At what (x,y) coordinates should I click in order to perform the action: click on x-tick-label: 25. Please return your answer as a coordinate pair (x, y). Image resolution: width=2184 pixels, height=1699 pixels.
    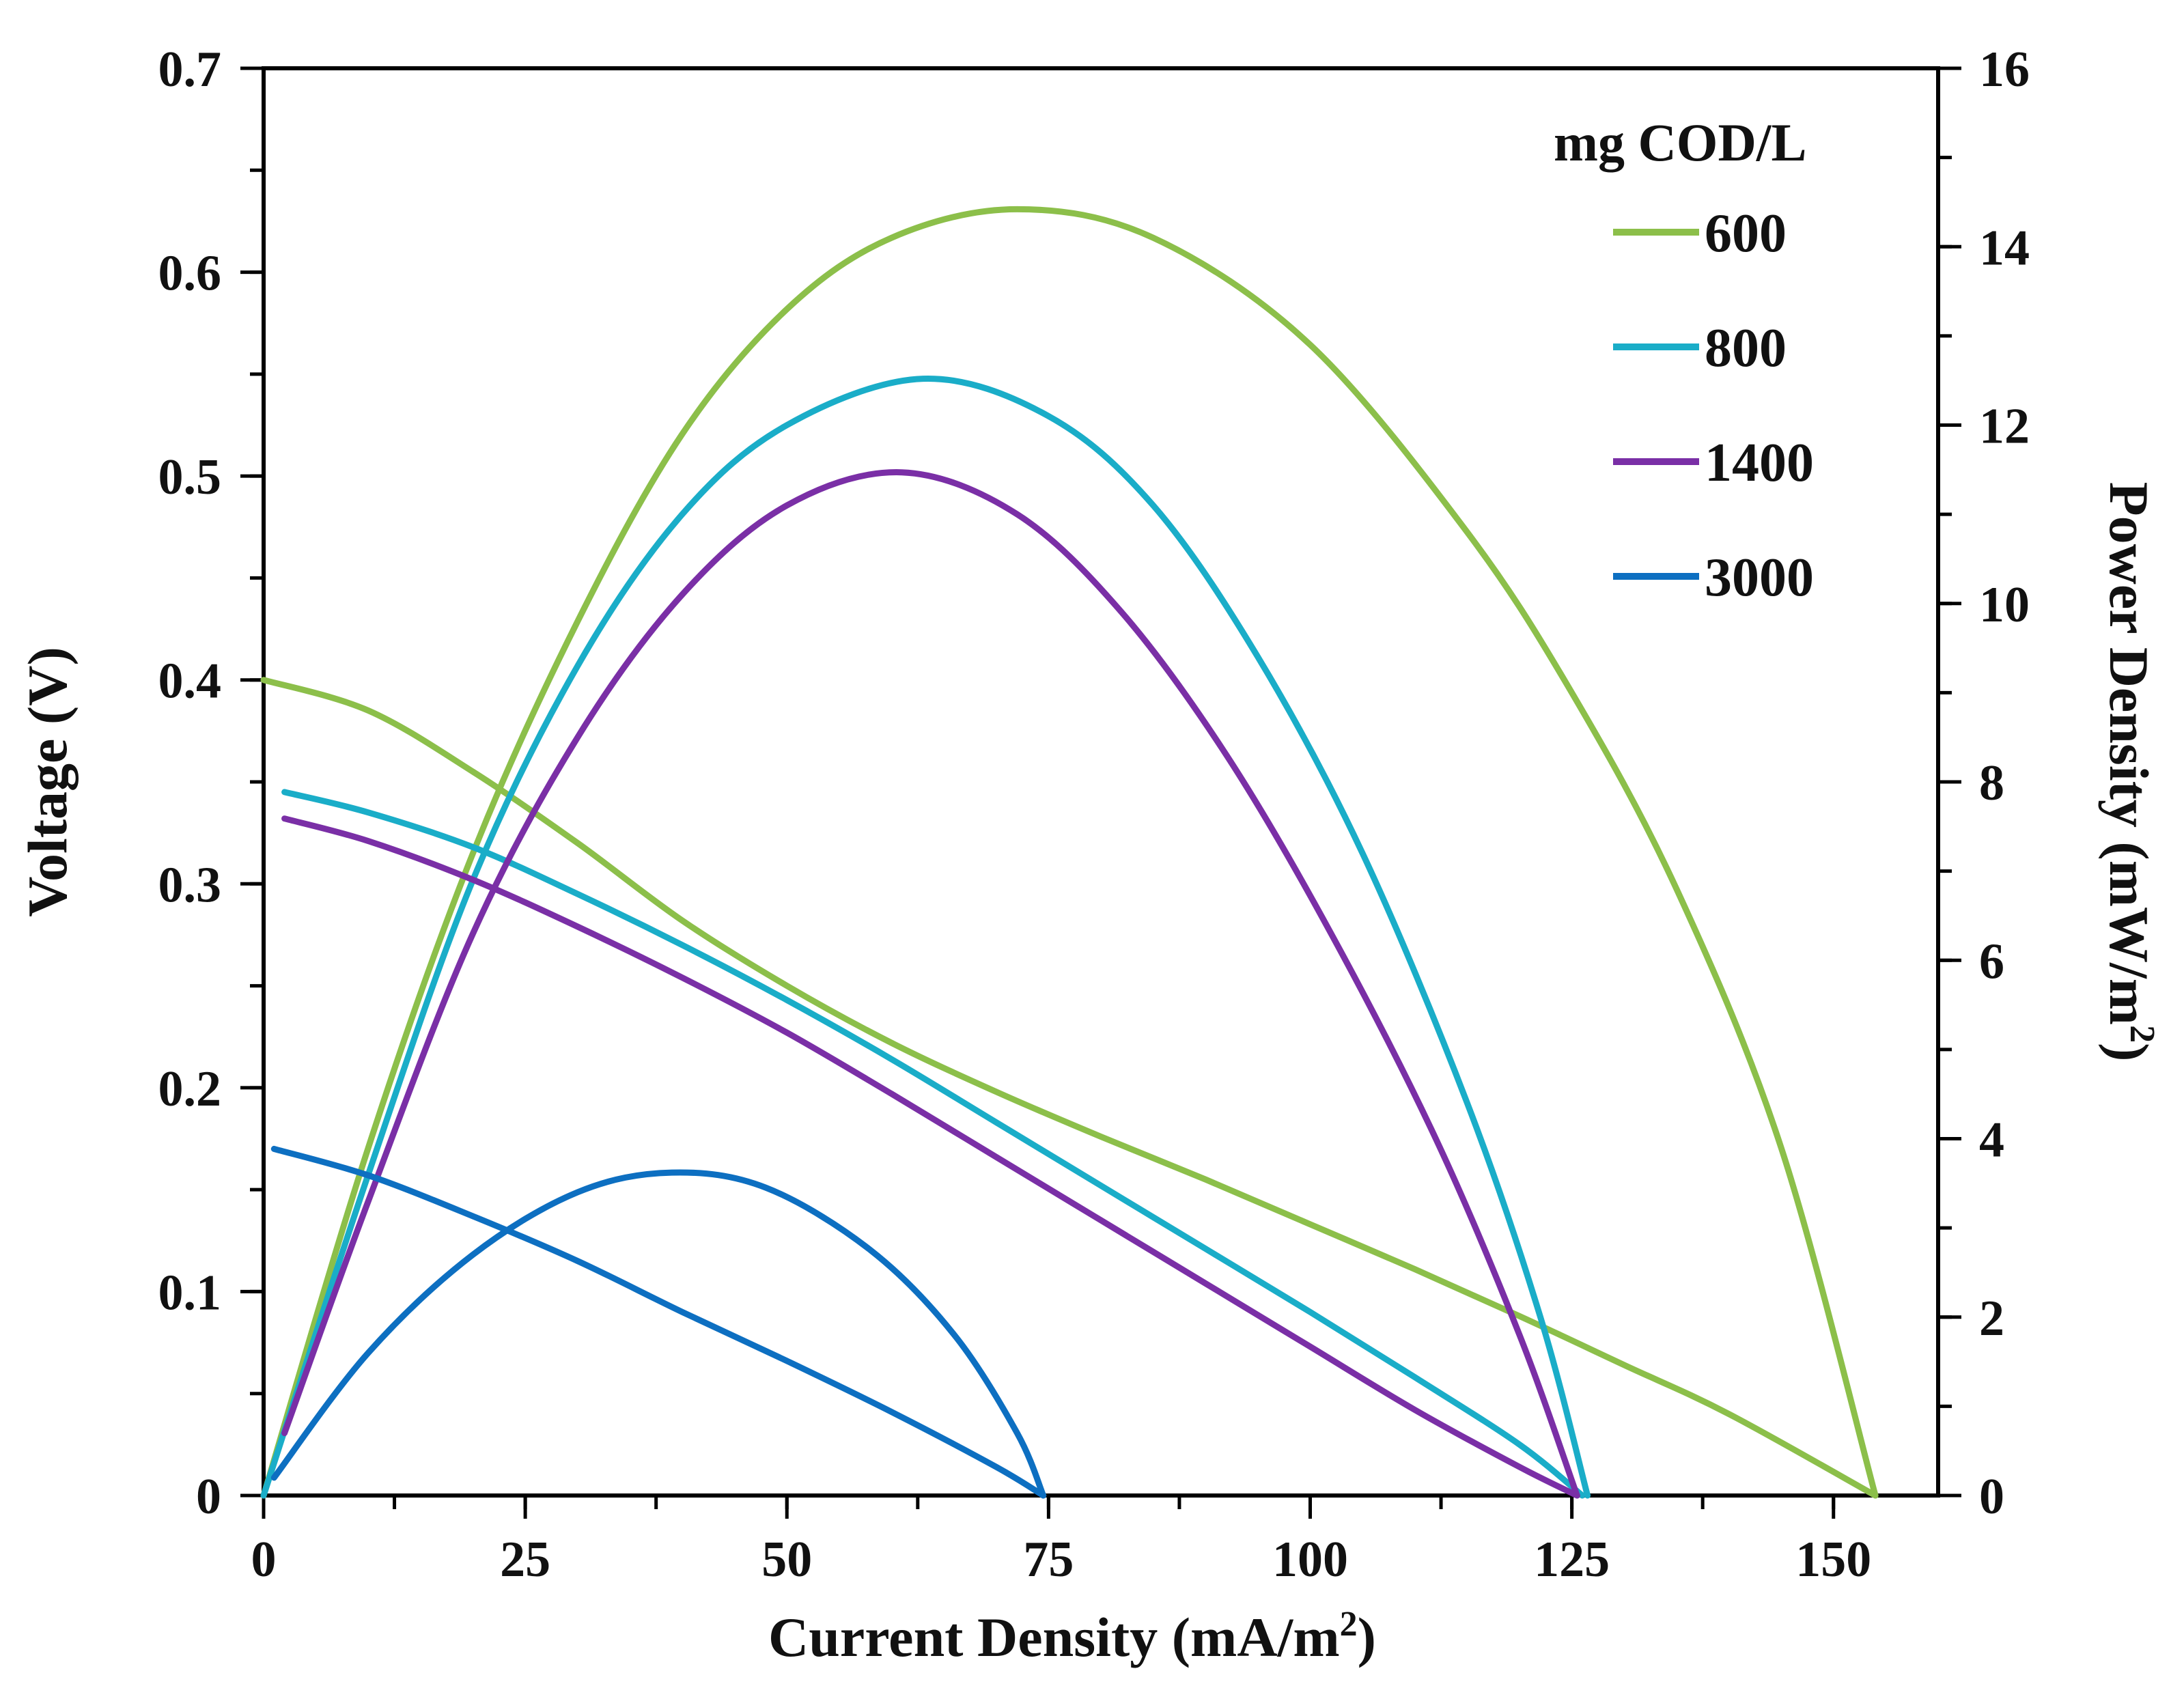
    Looking at the image, I should click on (525, 1560).